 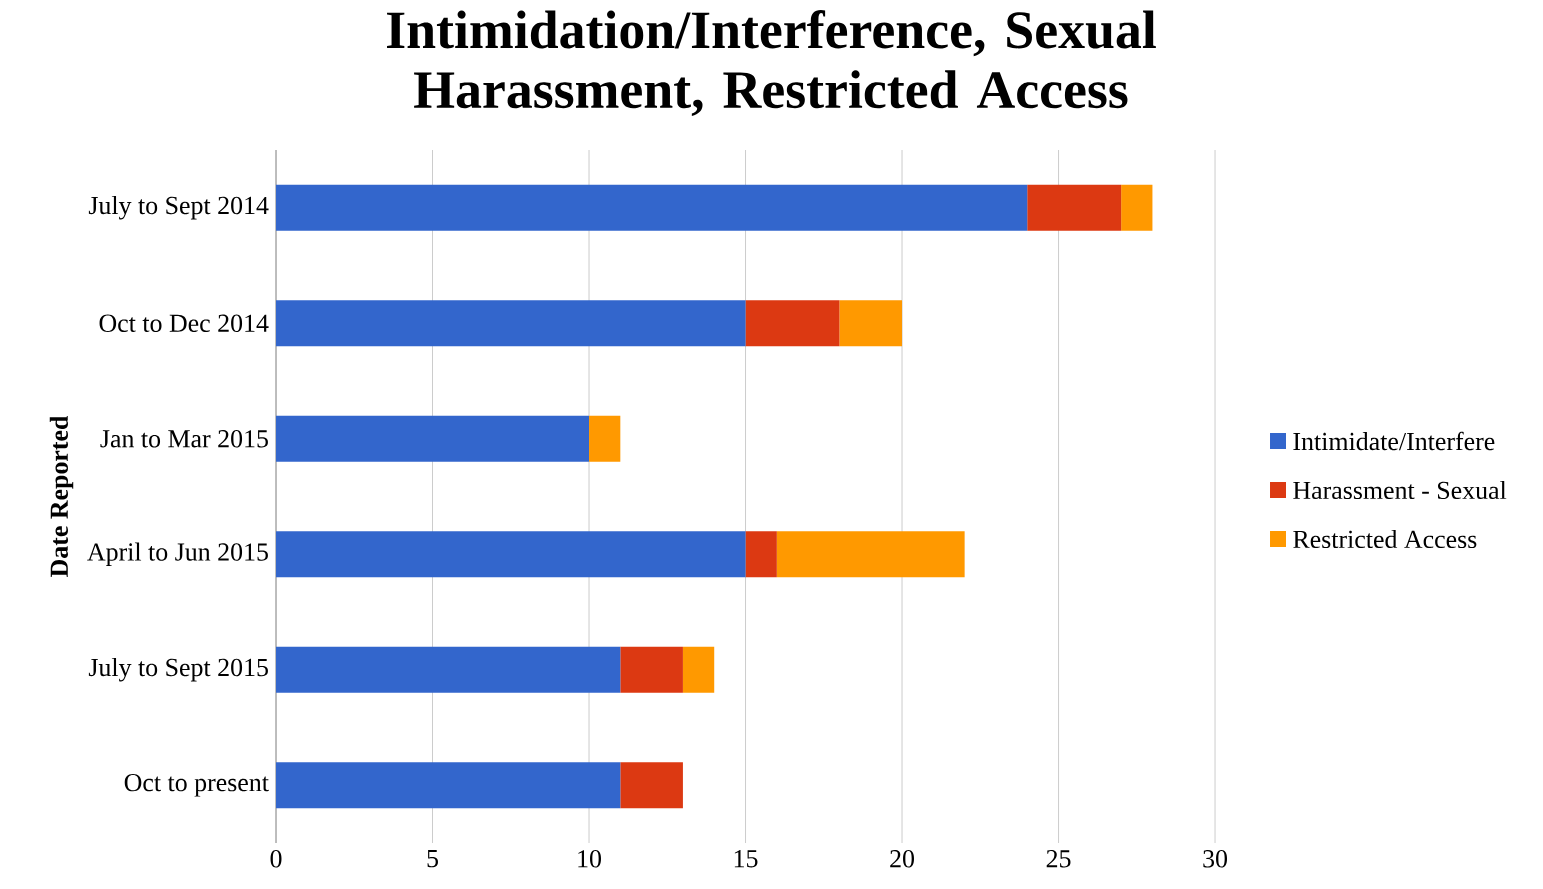 What do you see at coordinates (432, 859) in the screenshot?
I see `x-tick-label: 5` at bounding box center [432, 859].